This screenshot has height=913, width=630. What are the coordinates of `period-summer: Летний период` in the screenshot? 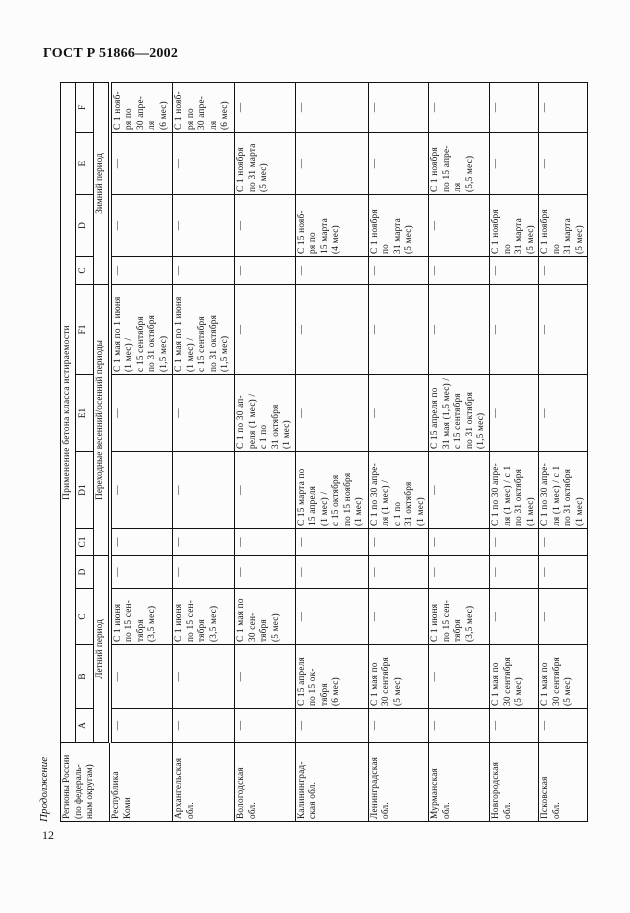 It's located at (101, 649).